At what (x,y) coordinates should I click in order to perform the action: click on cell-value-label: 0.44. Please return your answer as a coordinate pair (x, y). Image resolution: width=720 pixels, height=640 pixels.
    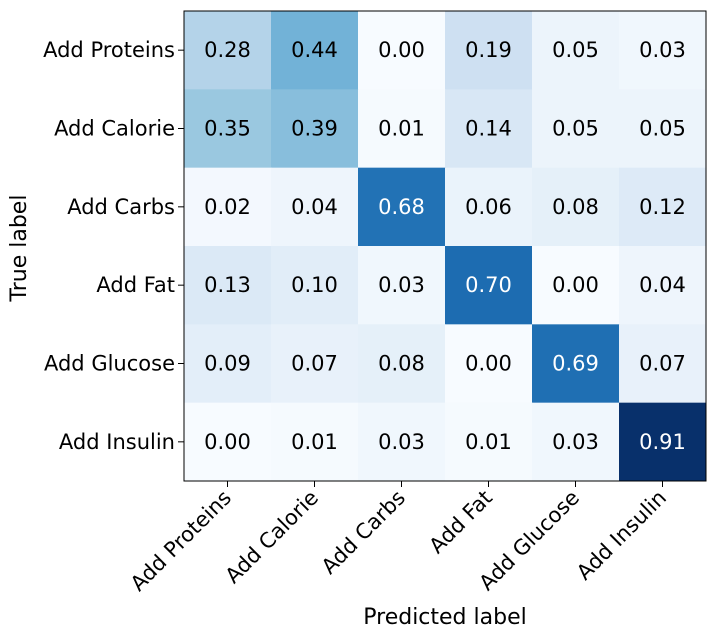
    Looking at the image, I should click on (314, 50).